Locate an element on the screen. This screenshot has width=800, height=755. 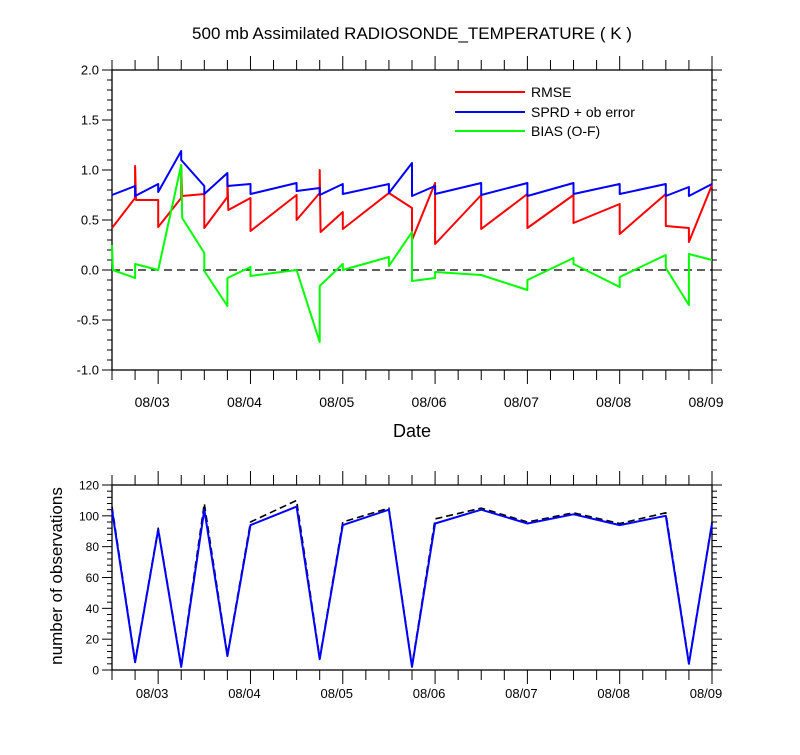
bottom-x-tick-label: 08/05 is located at coordinates (336, 693).